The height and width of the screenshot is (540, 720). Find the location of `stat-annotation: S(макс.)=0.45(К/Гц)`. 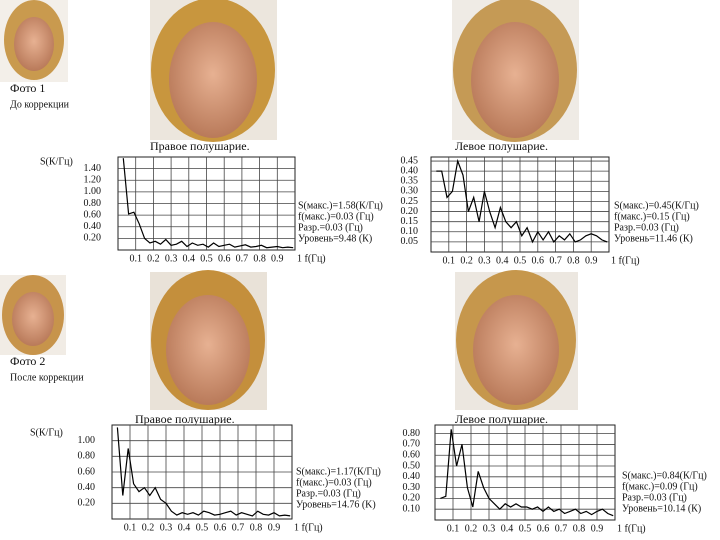

stat-annotation: S(макс.)=0.45(К/Гц) is located at coordinates (656, 205).